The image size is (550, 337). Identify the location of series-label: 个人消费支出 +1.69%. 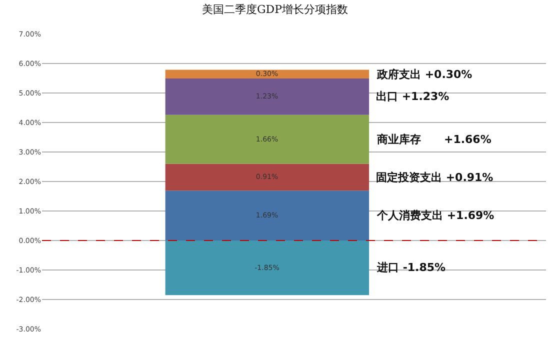
(435, 215).